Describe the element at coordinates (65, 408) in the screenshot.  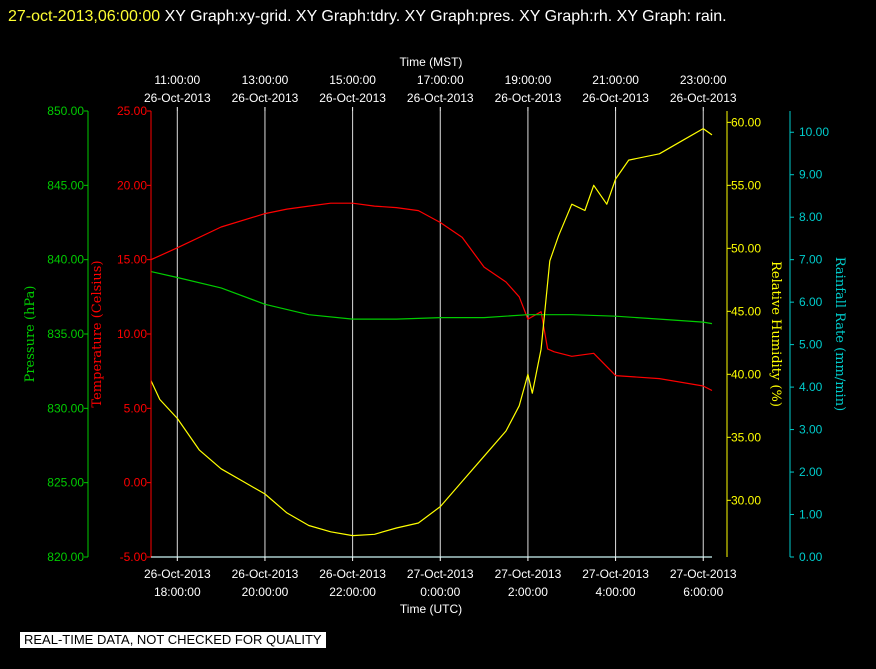
I see `pressure-tick-label-4: 830.00` at that location.